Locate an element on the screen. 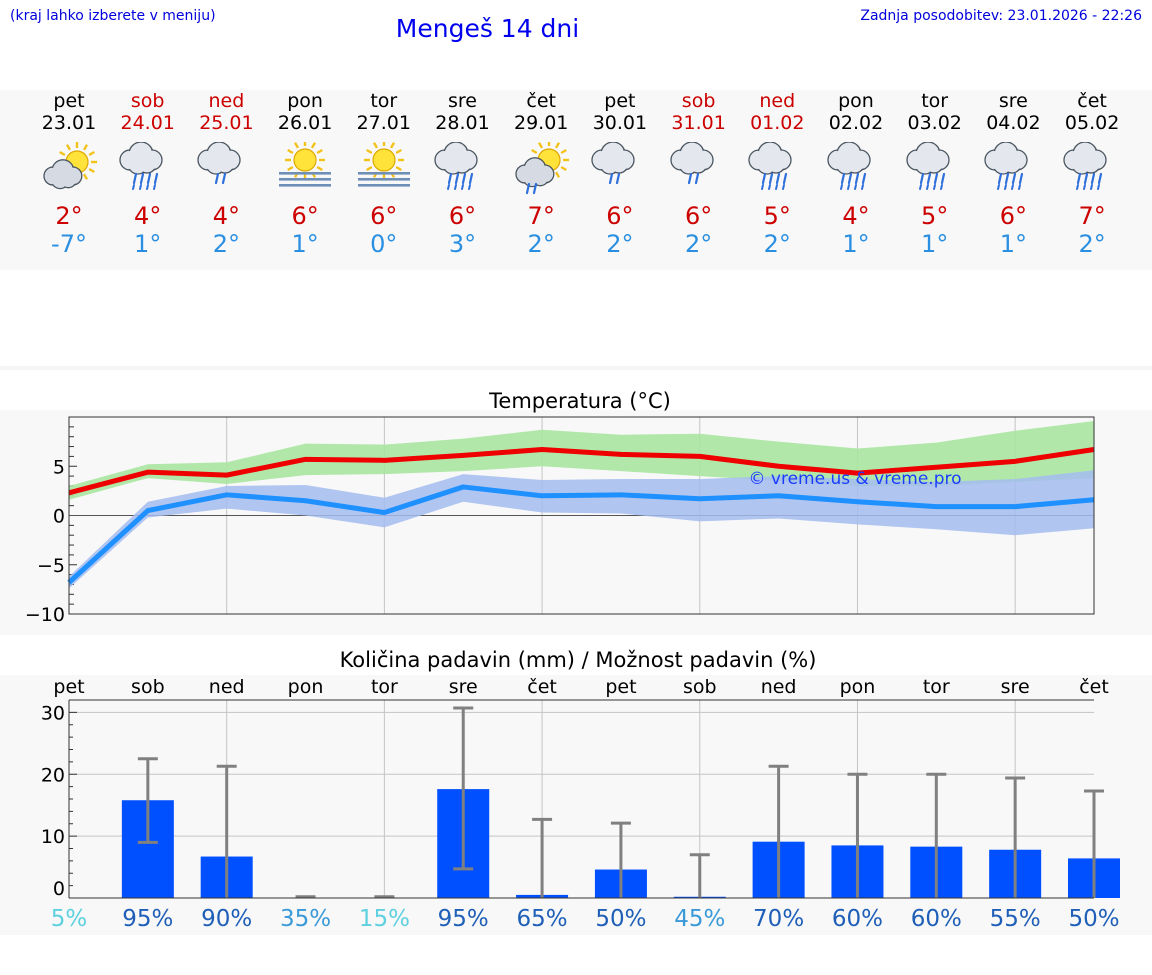 The image size is (1152, 975). day-date: 24.01 is located at coordinates (147, 123).